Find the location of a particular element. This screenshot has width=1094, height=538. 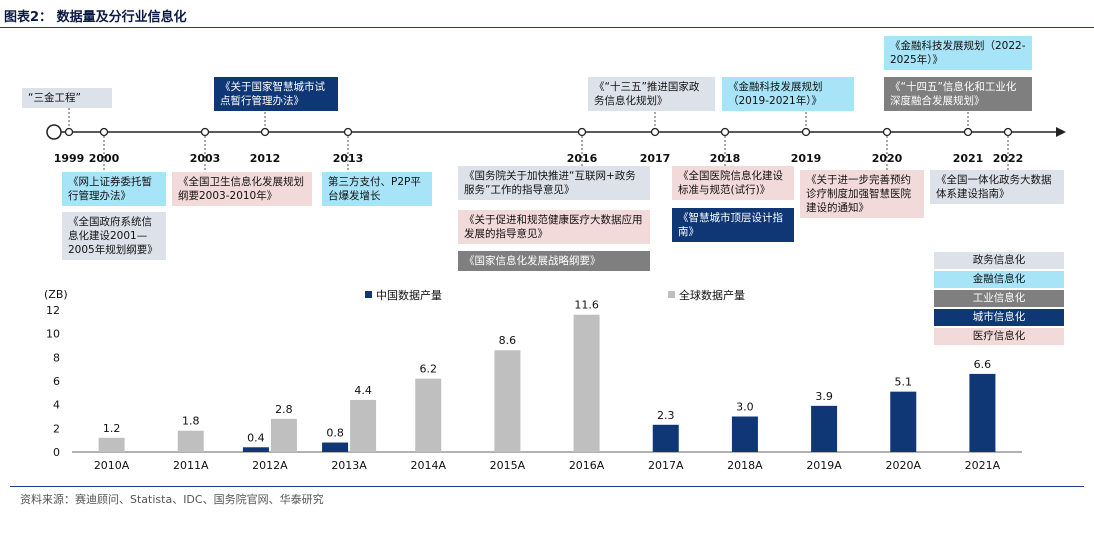

bar-china-2017A is located at coordinates (665, 438).